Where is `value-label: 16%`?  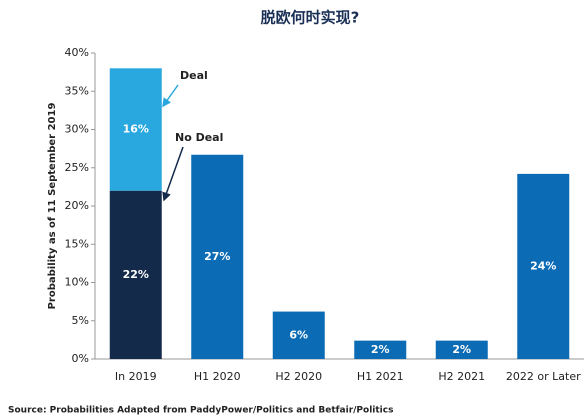
value-label: 16% is located at coordinates (136, 129).